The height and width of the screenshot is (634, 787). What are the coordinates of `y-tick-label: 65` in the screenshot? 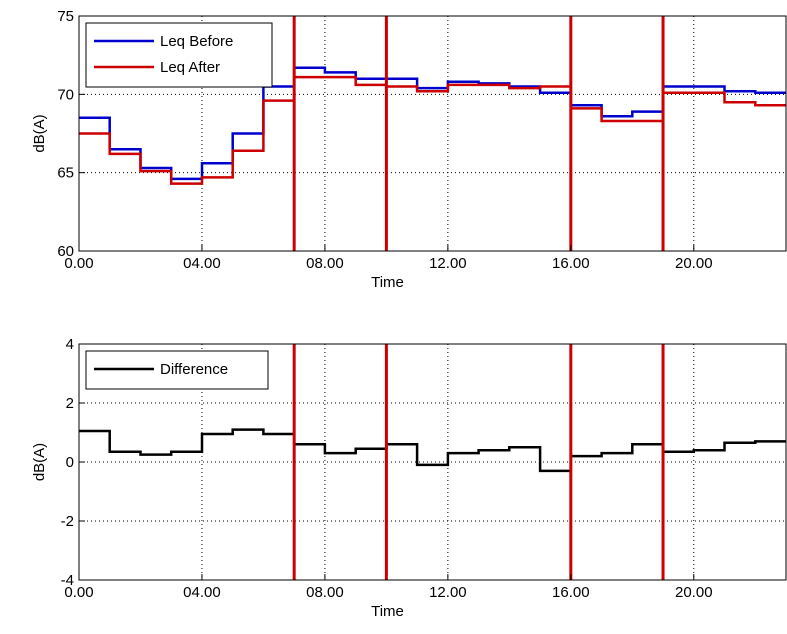 It's located at (65, 173).